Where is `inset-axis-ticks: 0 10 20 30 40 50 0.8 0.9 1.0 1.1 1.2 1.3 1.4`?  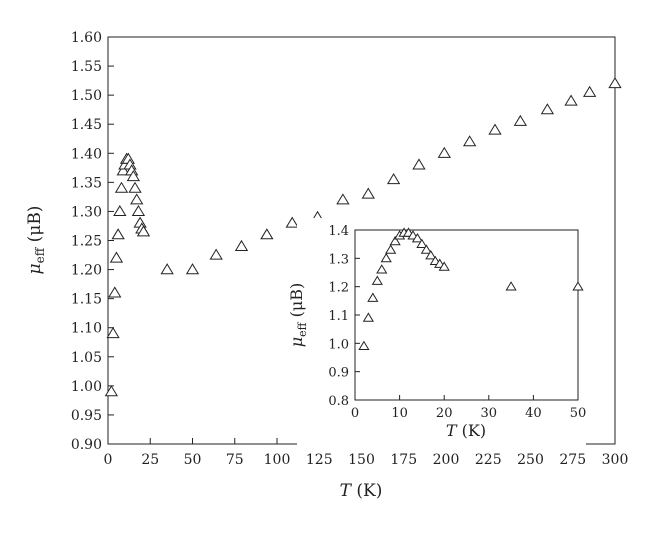
inset-axis-ticks: 0 10 20 30 40 50 0.8 0.9 1.0 1.1 1.2 1.3 1.4 is located at coordinates (457, 322).